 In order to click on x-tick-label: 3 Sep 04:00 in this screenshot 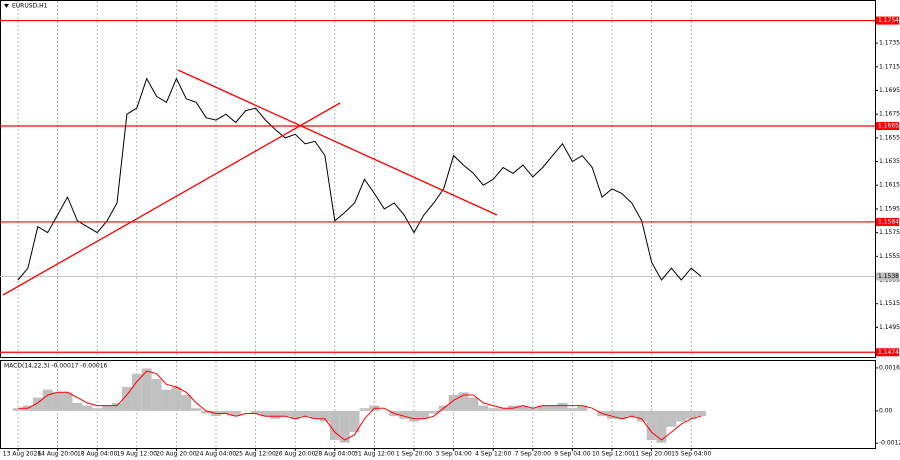, I will do `click(453, 454)`.